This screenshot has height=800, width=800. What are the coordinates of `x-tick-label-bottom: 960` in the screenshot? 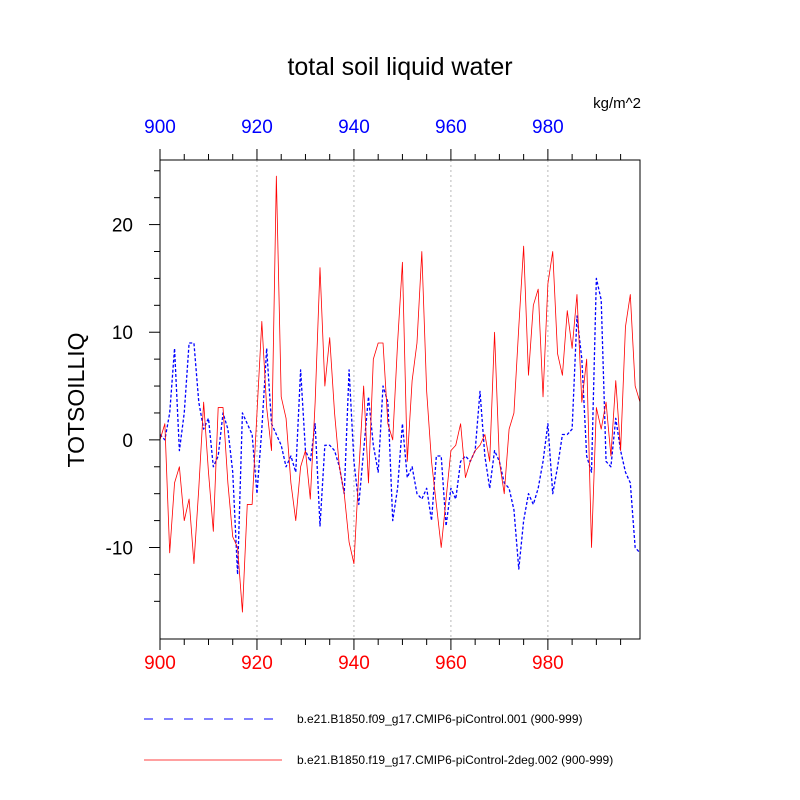 It's located at (451, 663).